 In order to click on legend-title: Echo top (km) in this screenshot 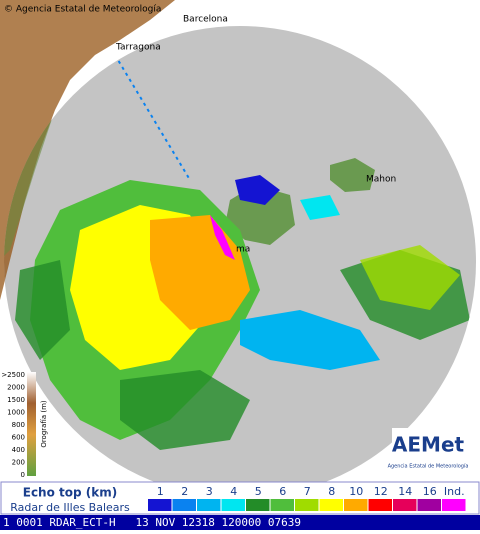, I will do `click(70, 493)`.